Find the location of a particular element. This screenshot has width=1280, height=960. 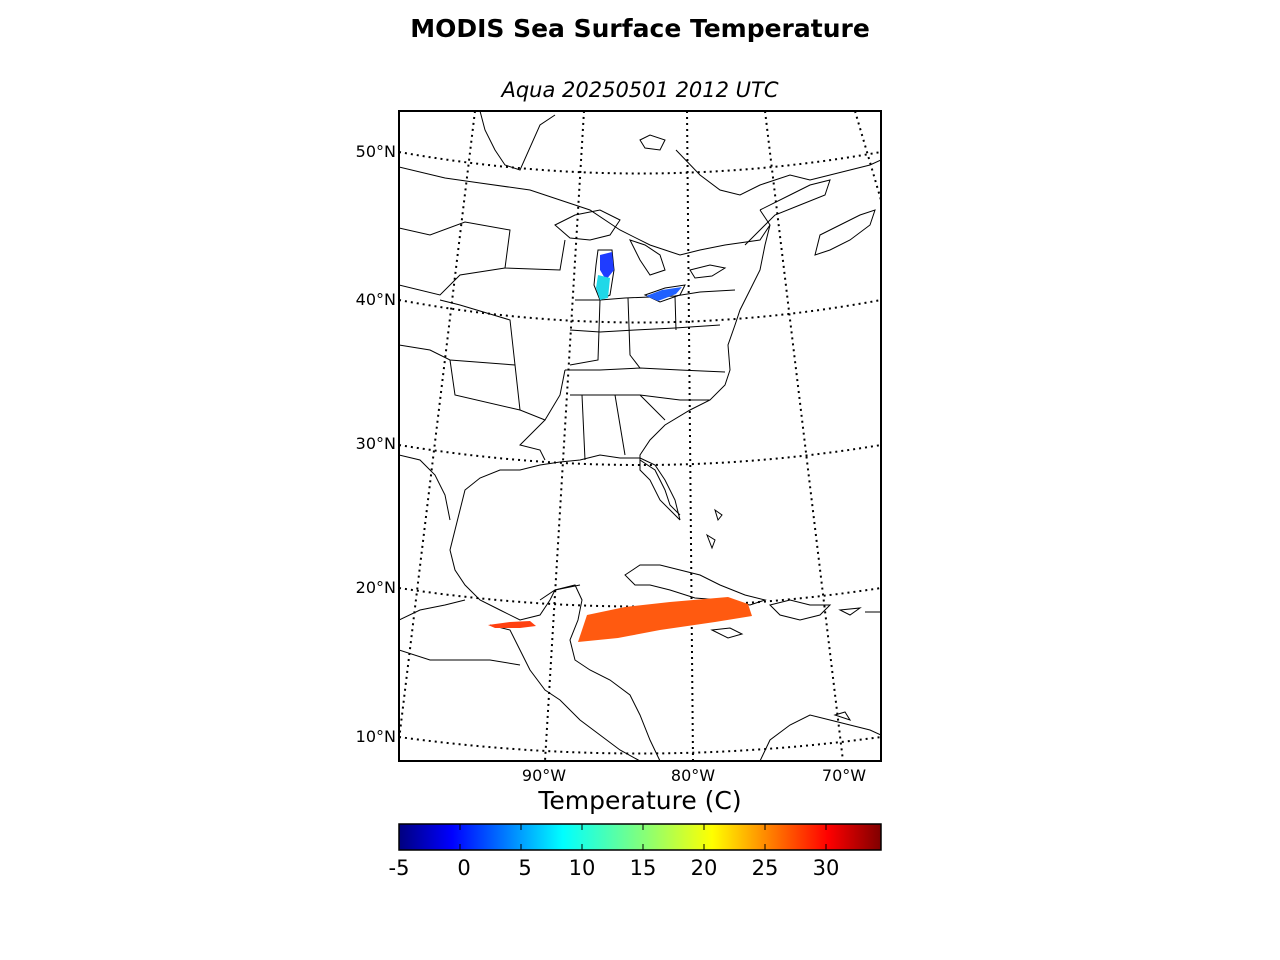

lon-label-90w: 90°W is located at coordinates (544, 775).